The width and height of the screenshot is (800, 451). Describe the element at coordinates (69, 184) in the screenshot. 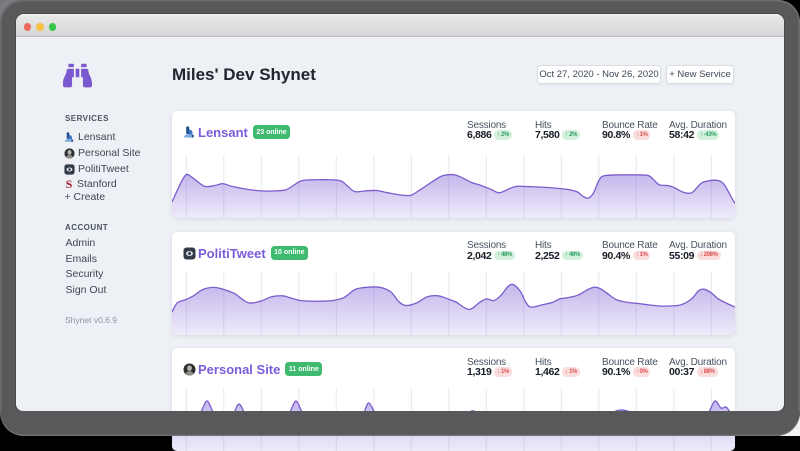

I see `svg-text: S` at that location.